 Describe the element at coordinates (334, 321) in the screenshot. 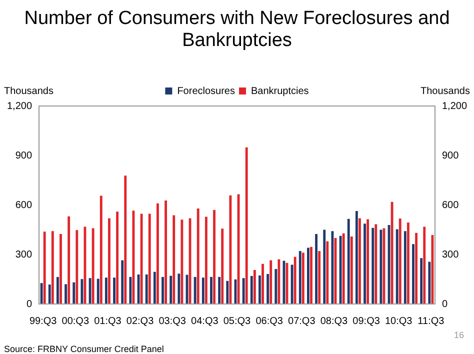

I see `x-tick-label: 08:Q3` at that location.